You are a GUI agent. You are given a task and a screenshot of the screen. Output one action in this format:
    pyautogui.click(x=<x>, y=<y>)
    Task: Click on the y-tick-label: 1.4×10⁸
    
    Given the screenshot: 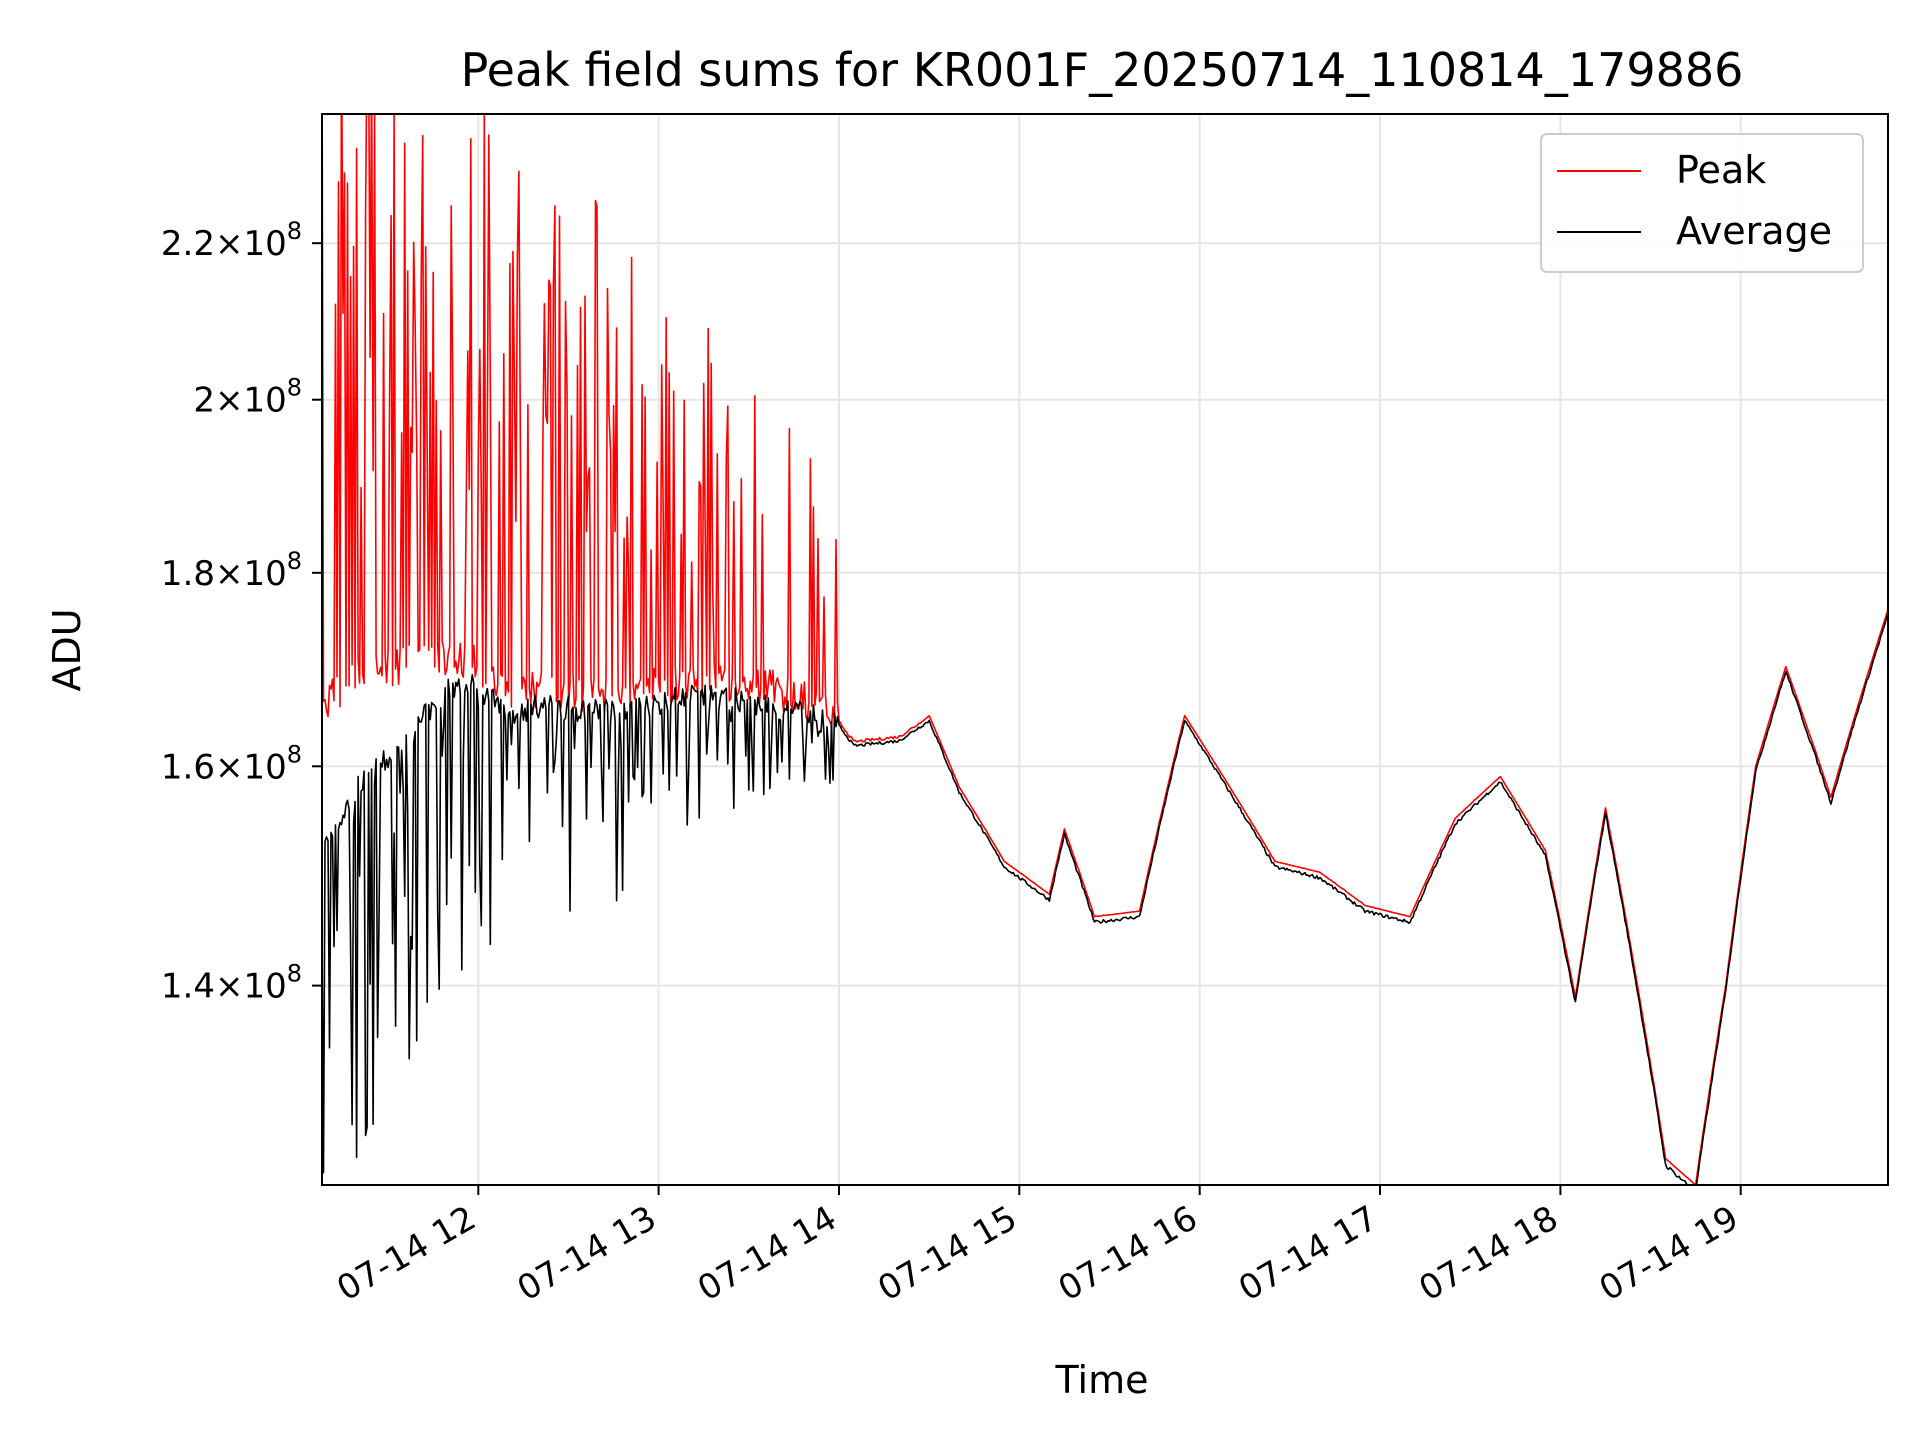 What is the action you would take?
    pyautogui.click(x=231, y=983)
    